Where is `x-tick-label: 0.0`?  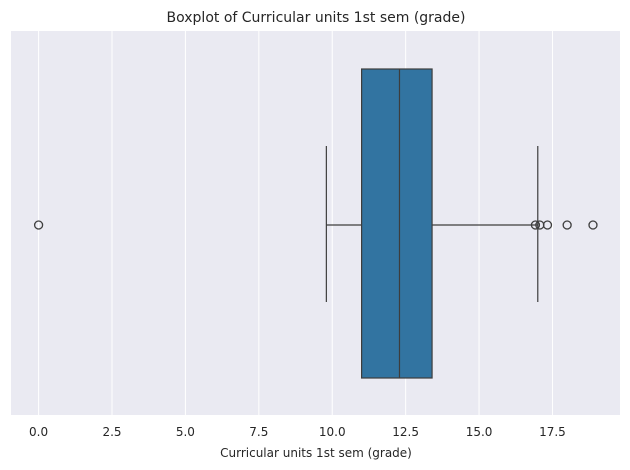 x-tick-label: 0.0 is located at coordinates (38, 432).